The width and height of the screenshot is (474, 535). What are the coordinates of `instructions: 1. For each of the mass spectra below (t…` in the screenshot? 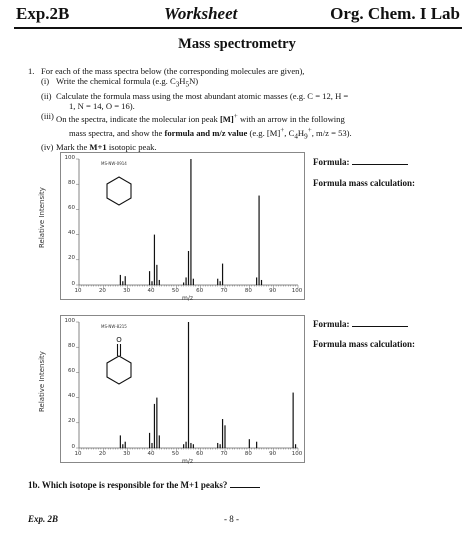 It's located at (238, 109).